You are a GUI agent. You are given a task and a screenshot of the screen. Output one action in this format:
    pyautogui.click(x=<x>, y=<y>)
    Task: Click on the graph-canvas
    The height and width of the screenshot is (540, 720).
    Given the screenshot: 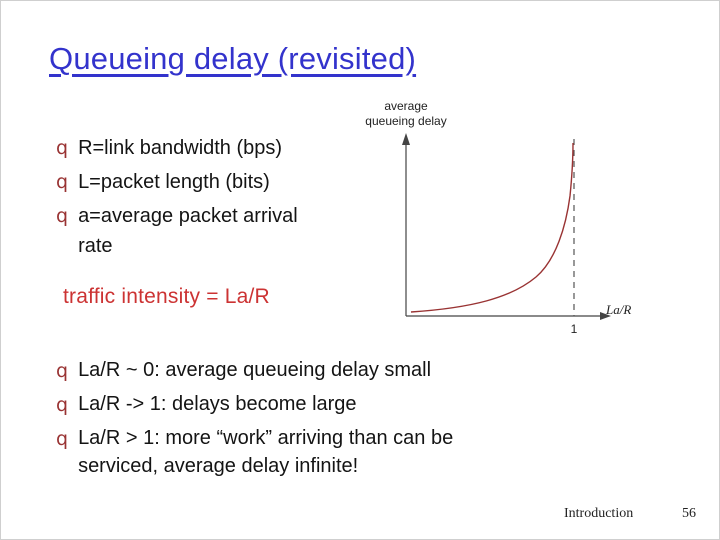 What is the action you would take?
    pyautogui.click(x=506, y=226)
    